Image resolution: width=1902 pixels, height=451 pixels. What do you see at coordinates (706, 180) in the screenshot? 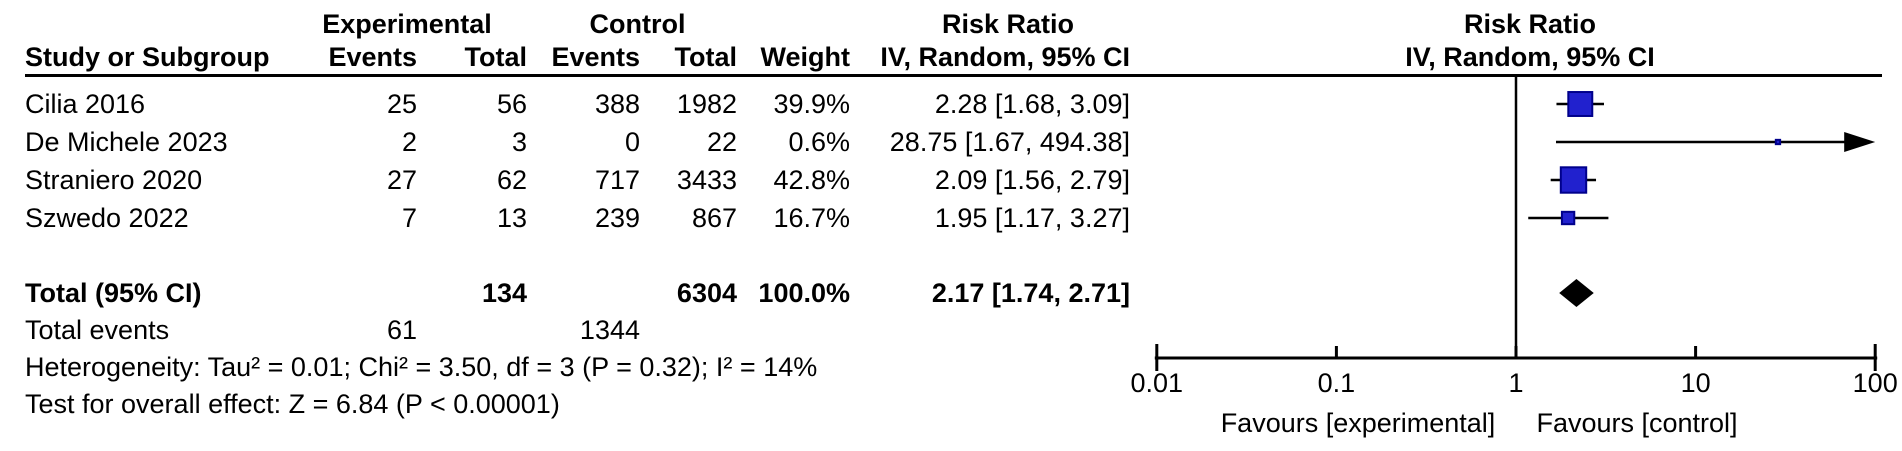
I see `total-ctrl: 3433` at bounding box center [706, 180].